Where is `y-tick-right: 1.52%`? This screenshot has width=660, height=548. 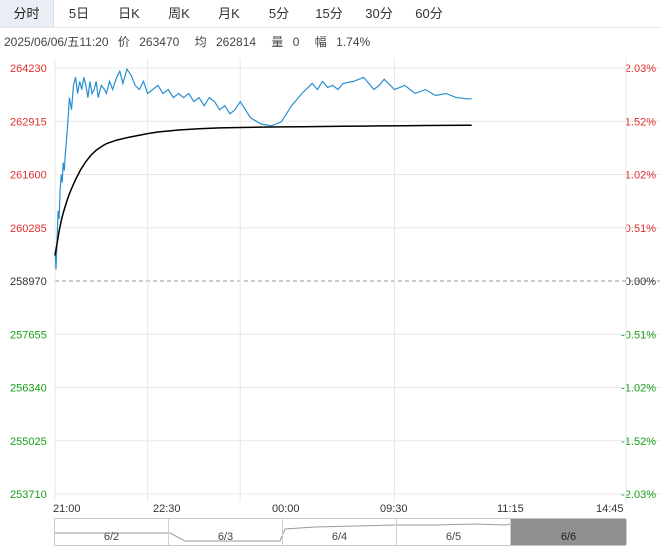
y-tick-right: 1.52% is located at coordinates (640, 122).